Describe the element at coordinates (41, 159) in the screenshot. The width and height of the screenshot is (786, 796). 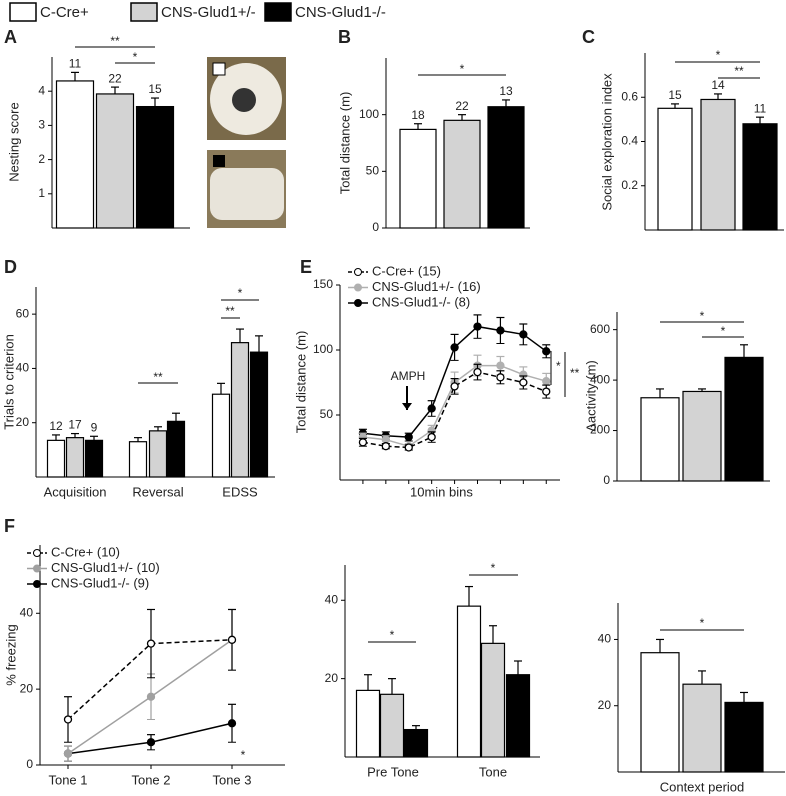
I see `y-tick-label: 2` at that location.